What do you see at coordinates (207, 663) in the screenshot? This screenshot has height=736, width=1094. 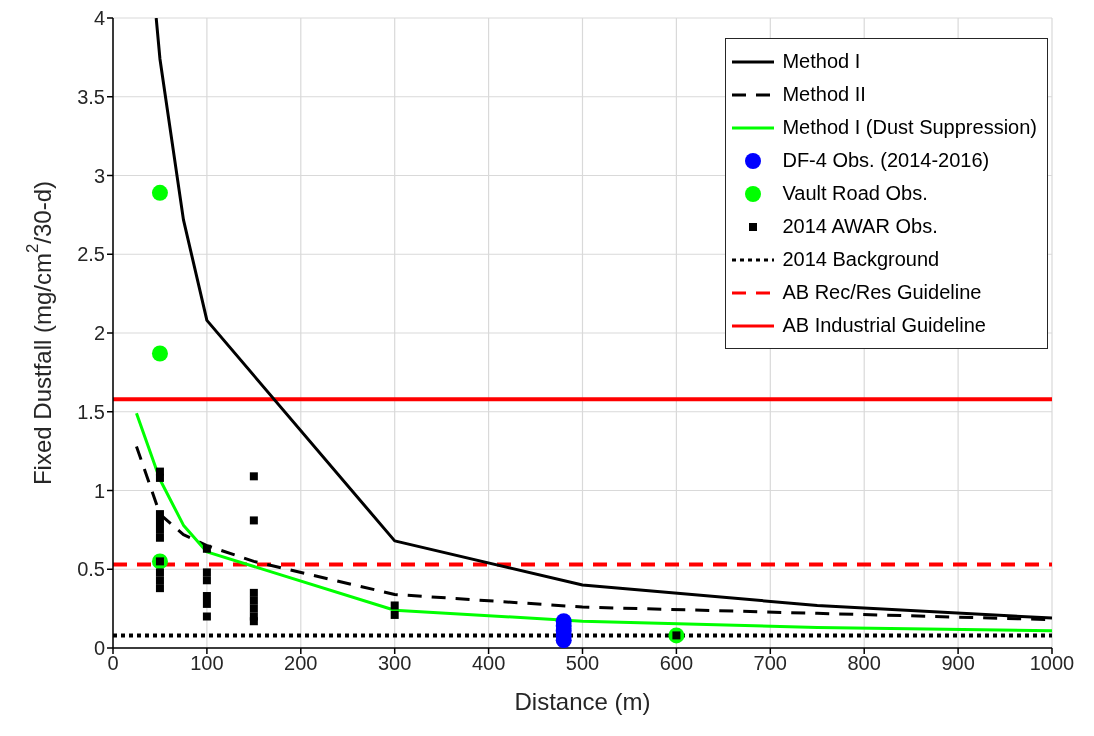 I see `x-tick-label: 100` at bounding box center [207, 663].